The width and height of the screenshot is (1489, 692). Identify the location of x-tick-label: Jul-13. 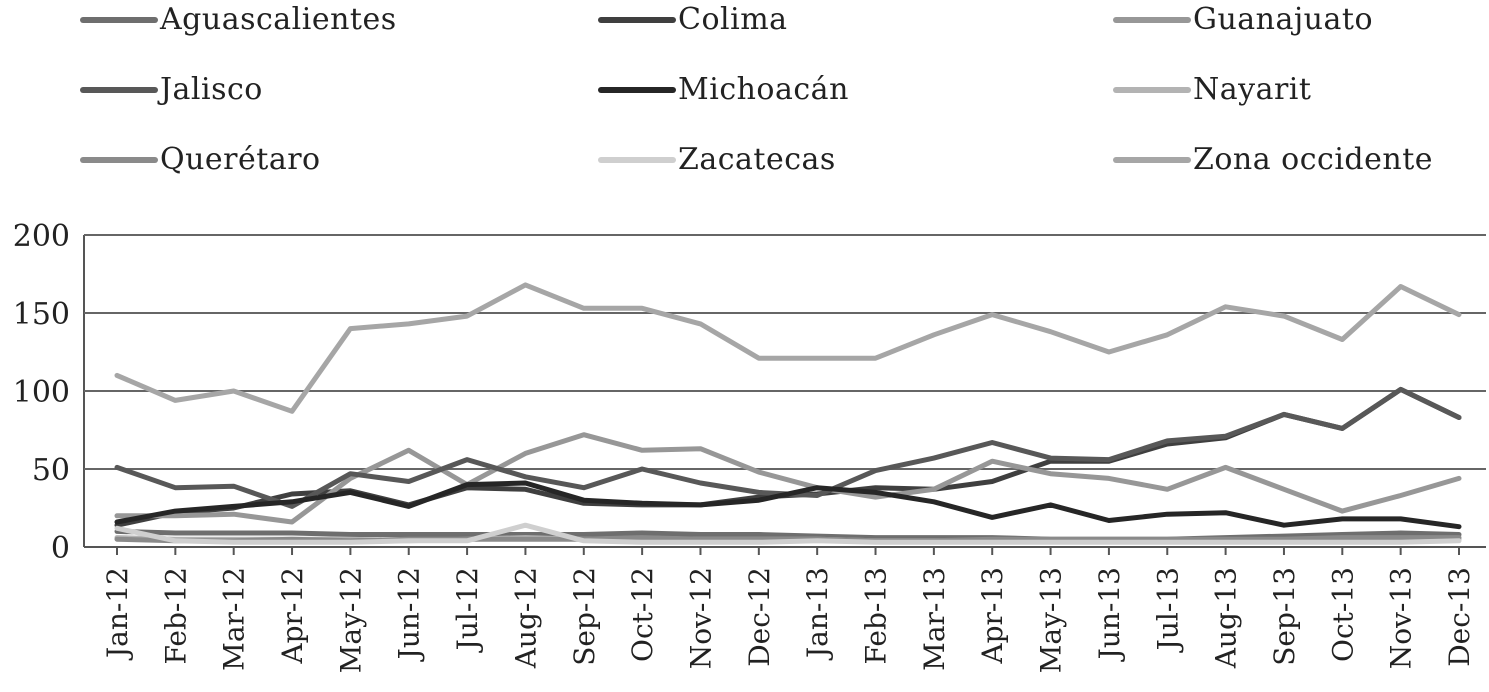
(1167, 610).